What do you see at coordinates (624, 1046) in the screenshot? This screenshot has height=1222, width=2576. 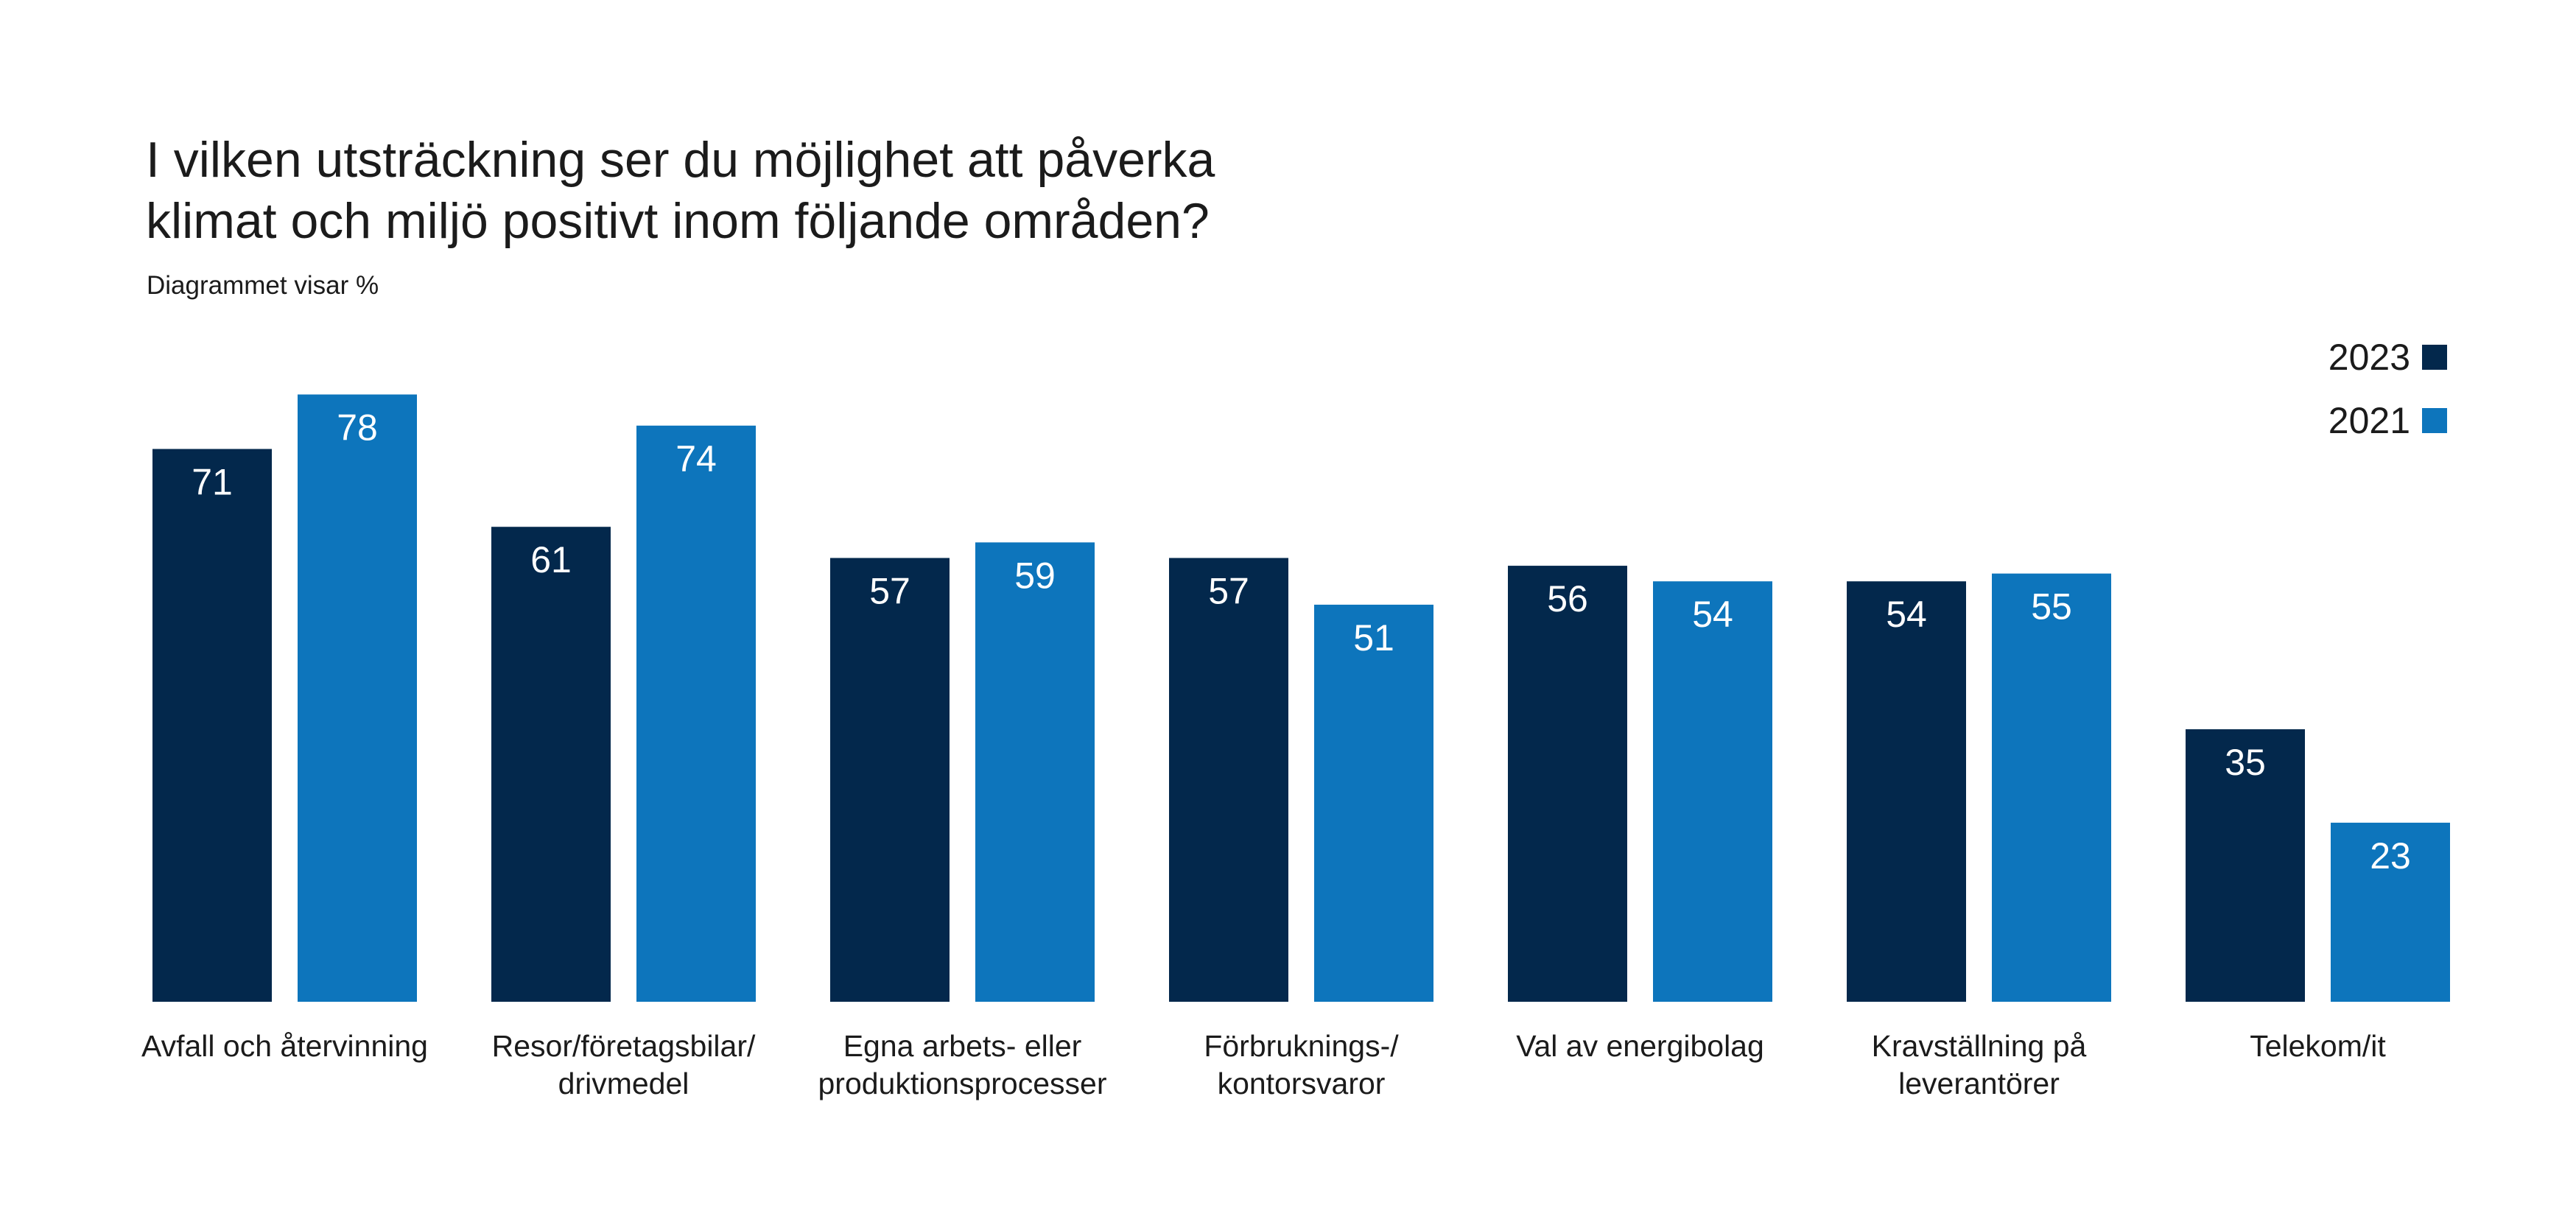 I see `category-label-line: Resor/företagsbilar/` at bounding box center [624, 1046].